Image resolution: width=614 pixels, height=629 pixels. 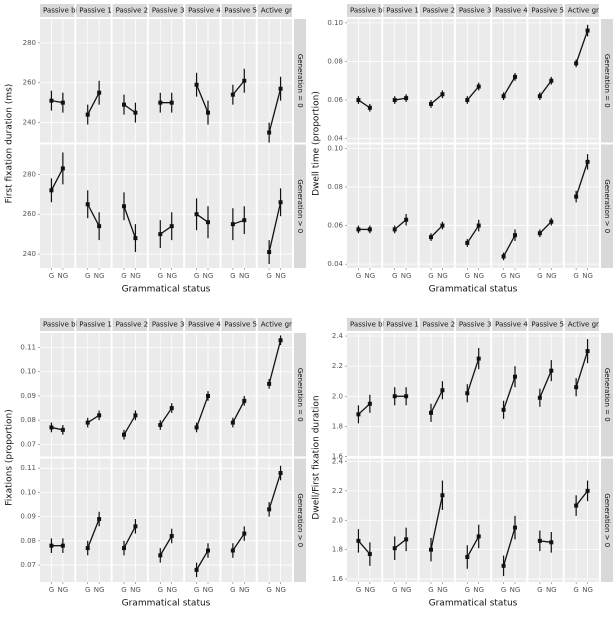 What do you see at coordinates (168, 11) in the screenshot?
I see `column-label: Passive 3` at bounding box center [168, 11].